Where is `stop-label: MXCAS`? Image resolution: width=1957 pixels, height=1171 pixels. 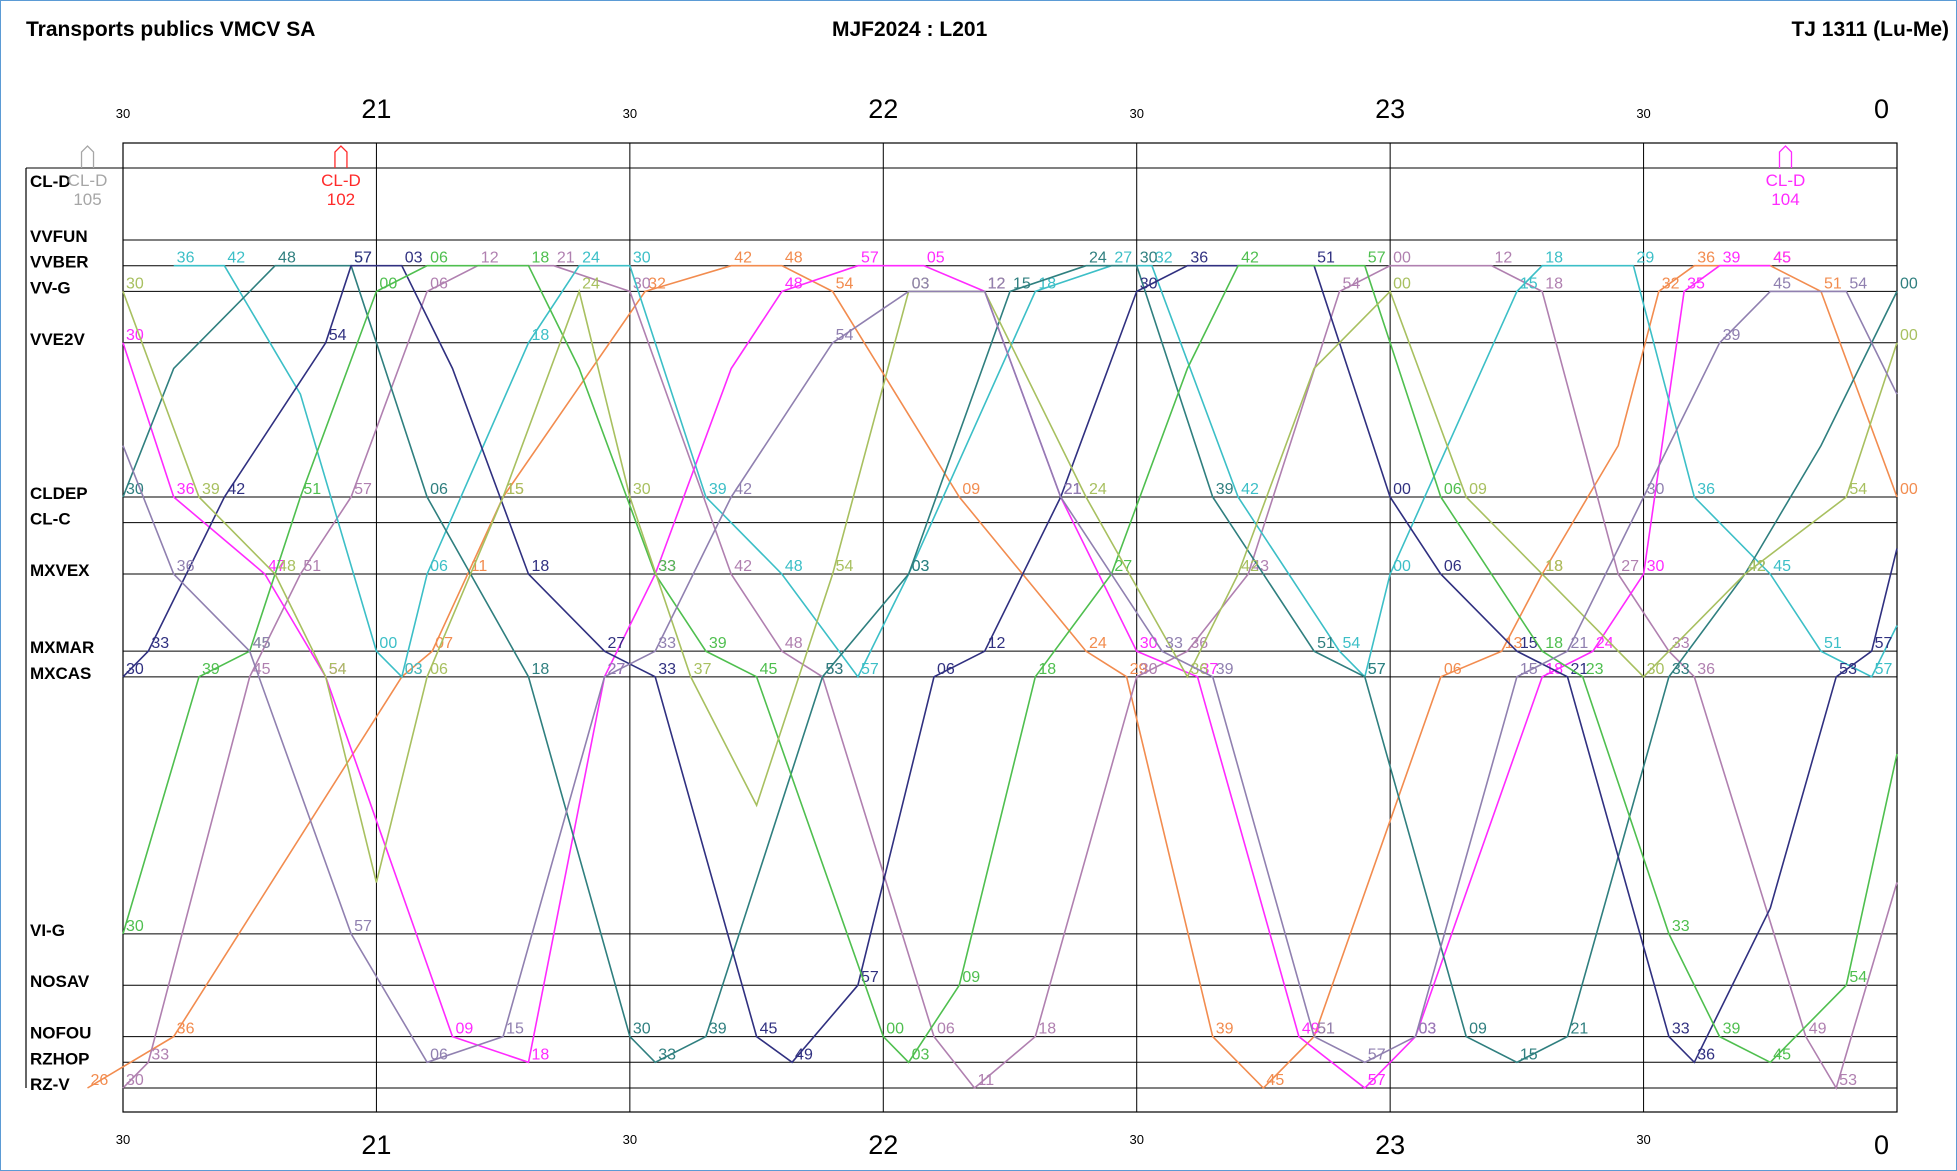 stop-label: MXCAS is located at coordinates (60, 673).